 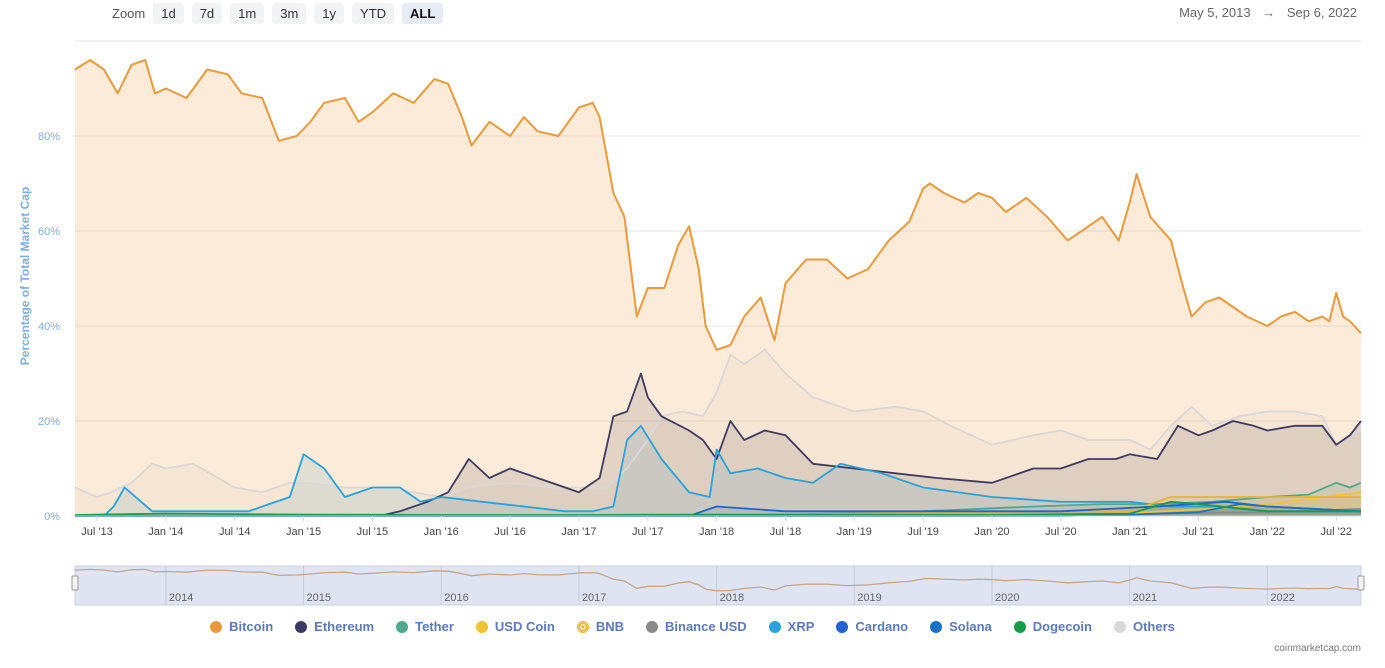 I want to click on y-tick-label: 80%, so click(x=49, y=137).